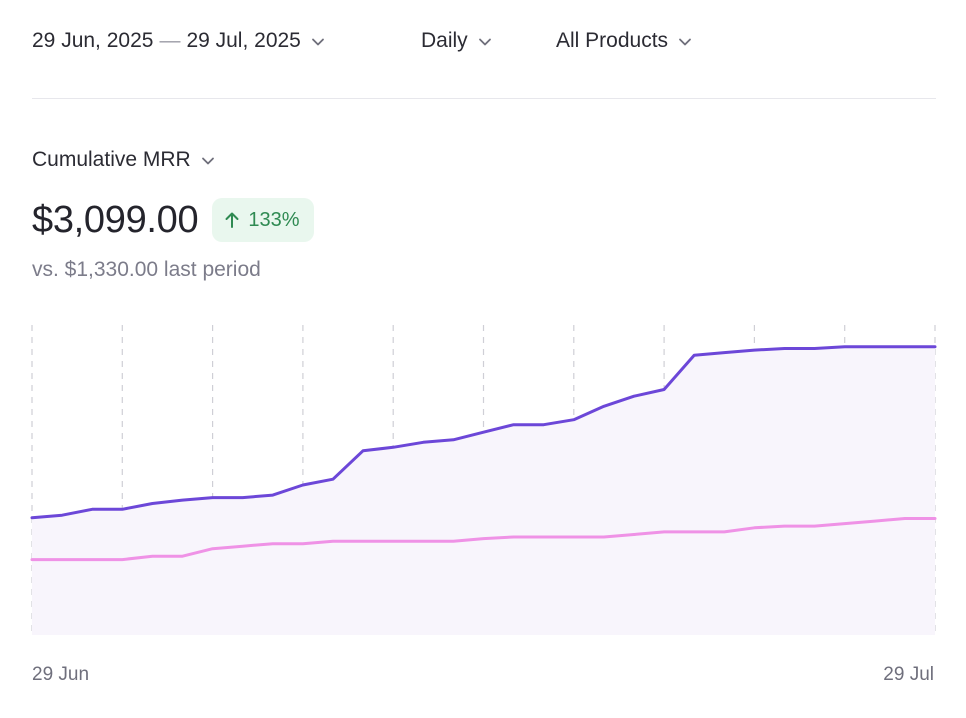  What do you see at coordinates (61, 674) in the screenshot?
I see `x-axis-start-label: 29 Jun` at bounding box center [61, 674].